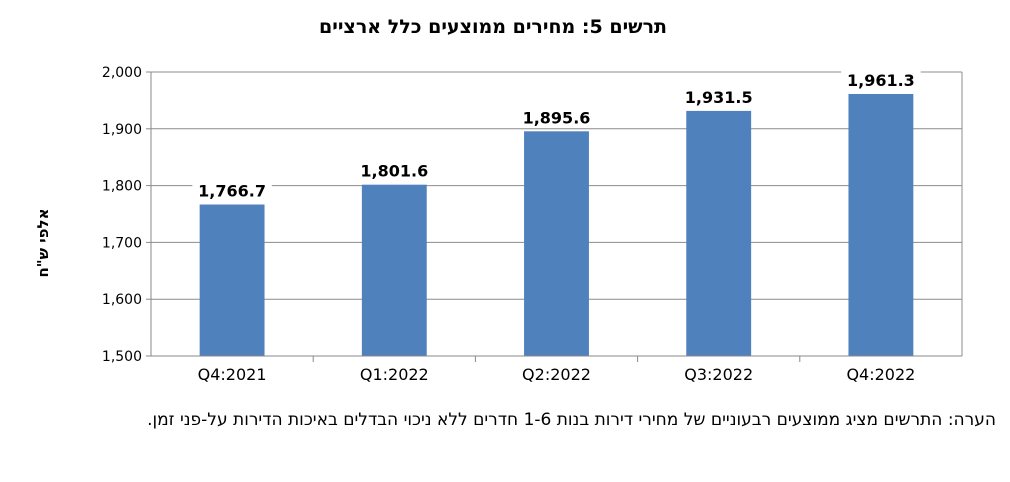  What do you see at coordinates (122, 130) in the screenshot?
I see `y-tick-label: 1,900` at bounding box center [122, 130].